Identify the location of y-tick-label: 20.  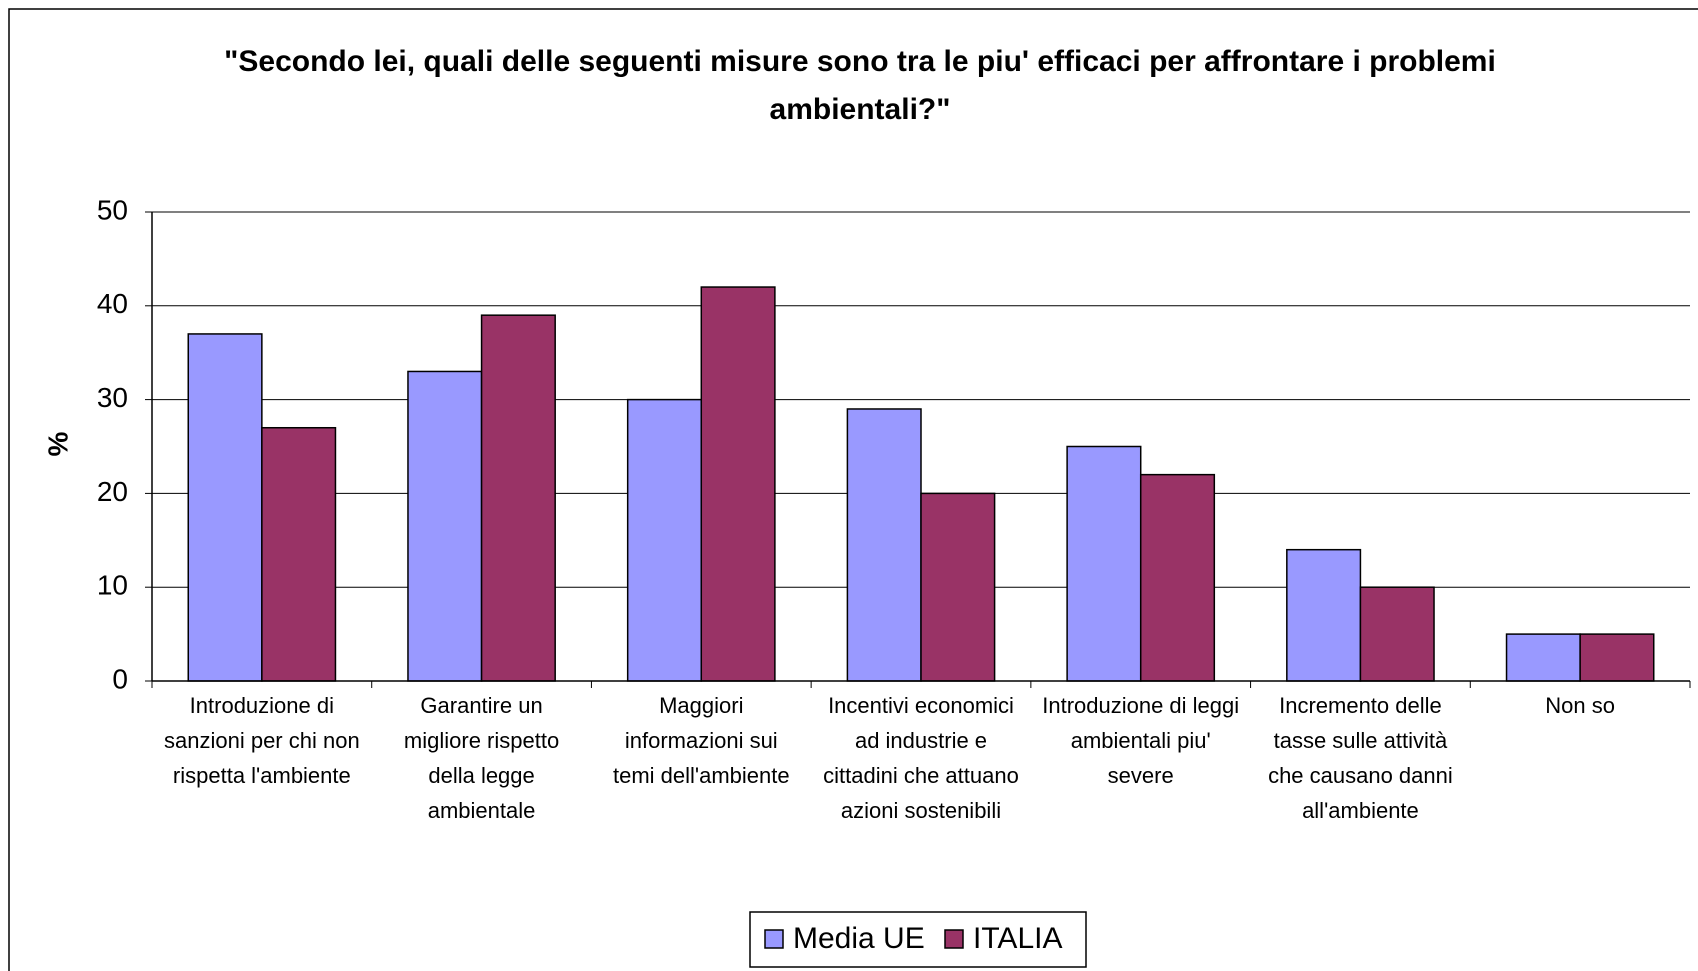
(112, 491).